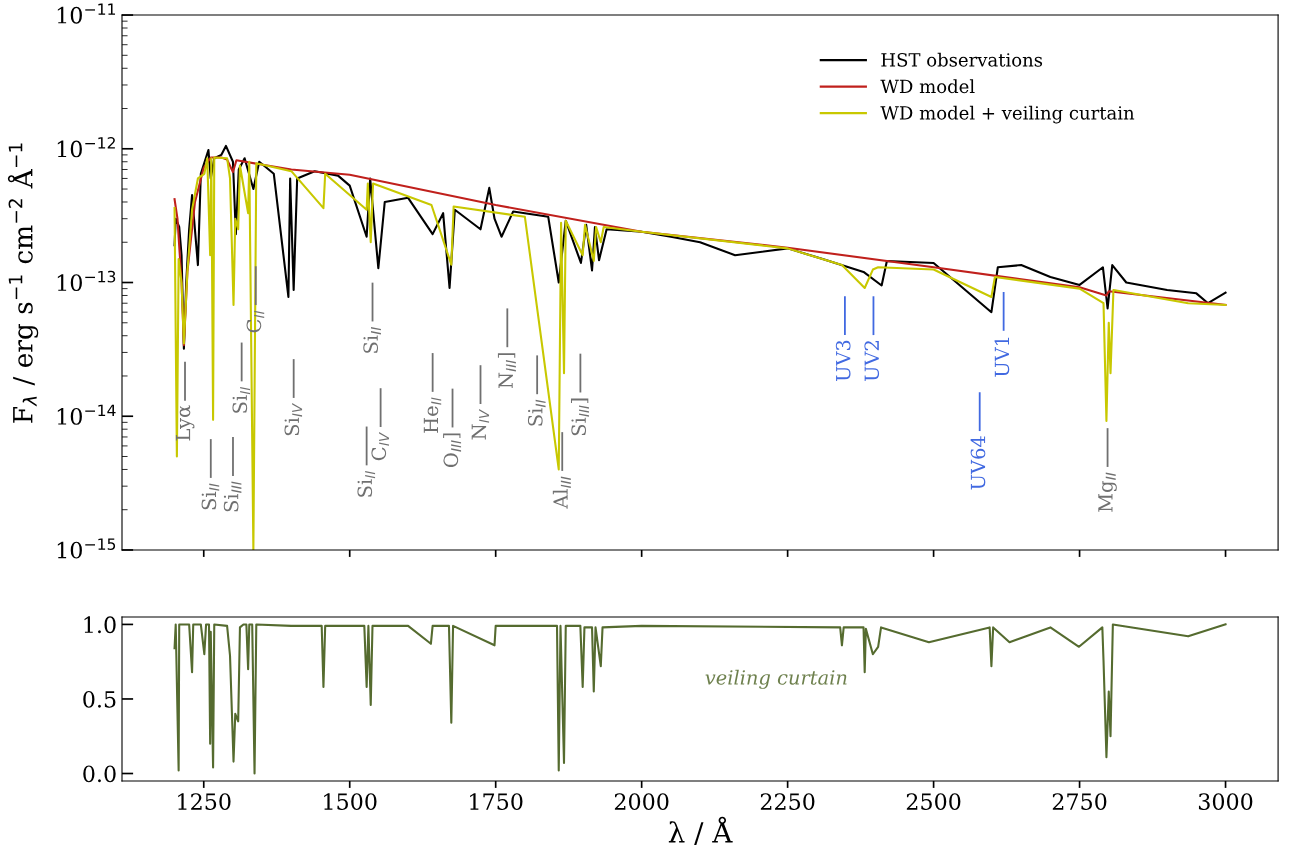  Describe the element at coordinates (843, 361) in the screenshot. I see `annotation: UV3` at that location.